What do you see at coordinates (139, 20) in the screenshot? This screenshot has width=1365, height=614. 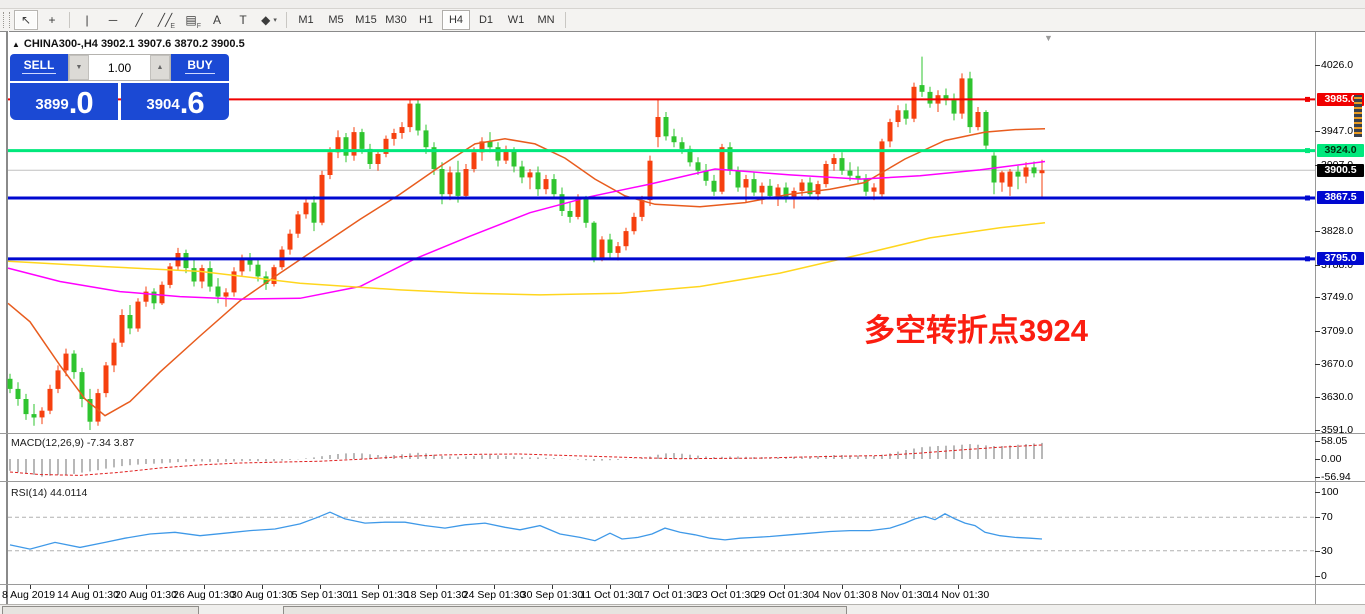 I see `trendline-tool-icon: ╱` at bounding box center [139, 20].